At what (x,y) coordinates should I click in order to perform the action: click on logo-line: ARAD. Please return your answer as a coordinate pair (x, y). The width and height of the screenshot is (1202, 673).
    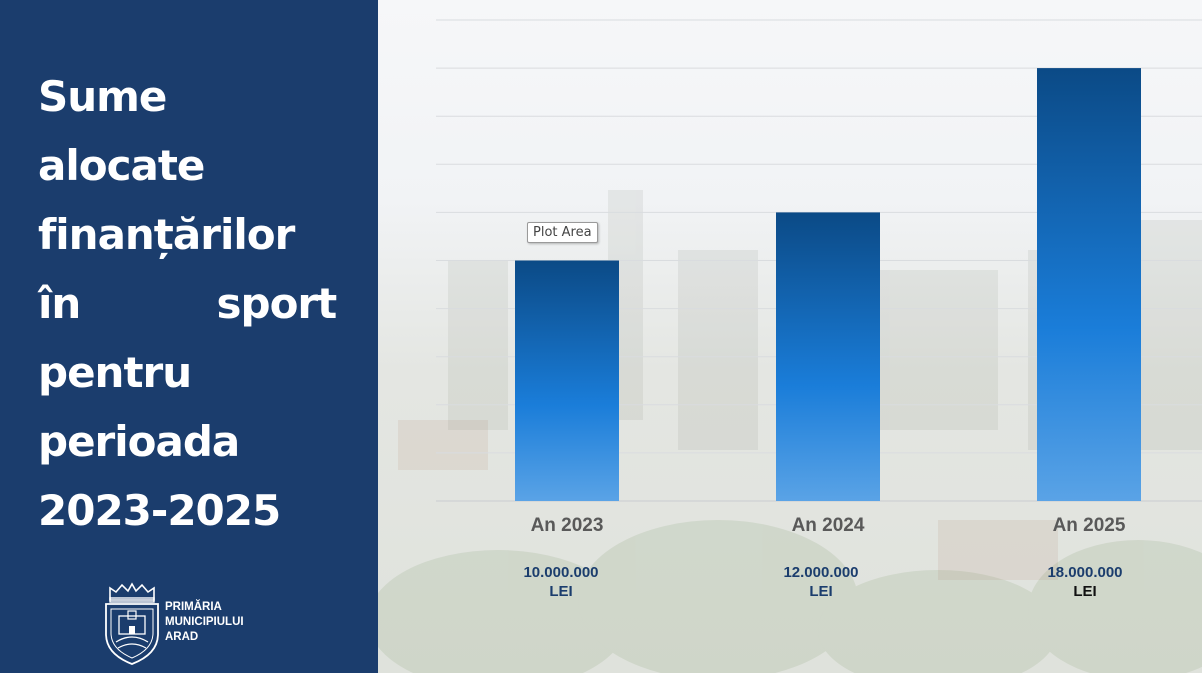
    Looking at the image, I should click on (182, 637).